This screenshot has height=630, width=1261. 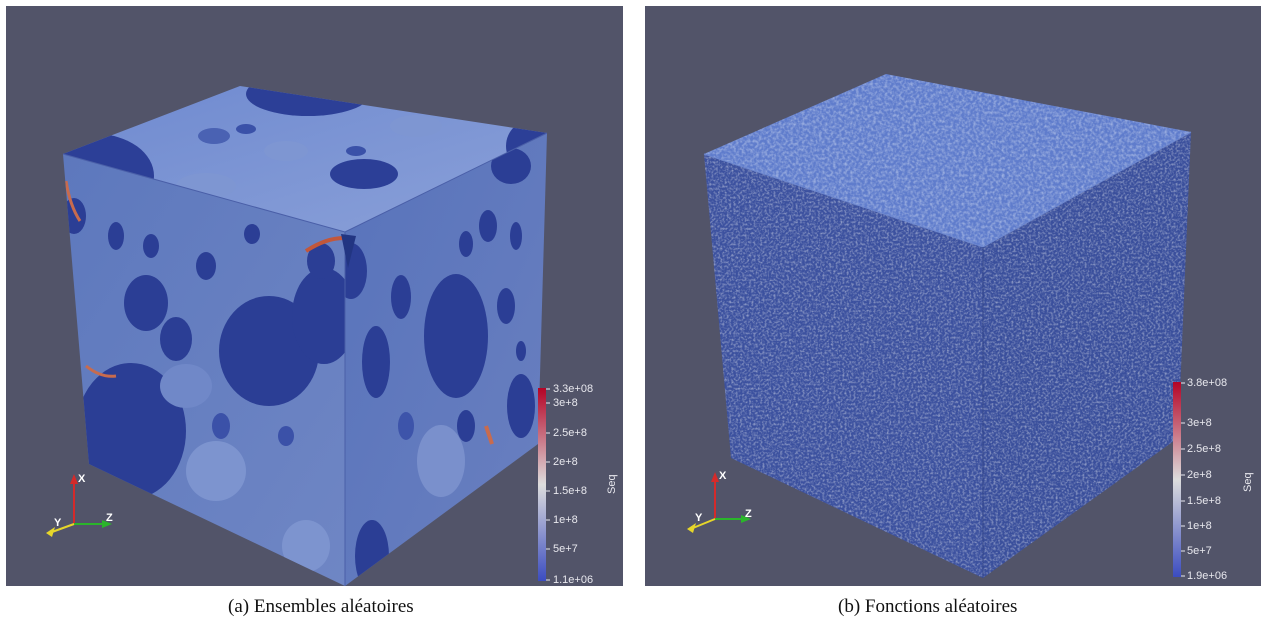 I want to click on caption-panel-a: (a) Ensembles aléatoires, so click(x=321, y=606).